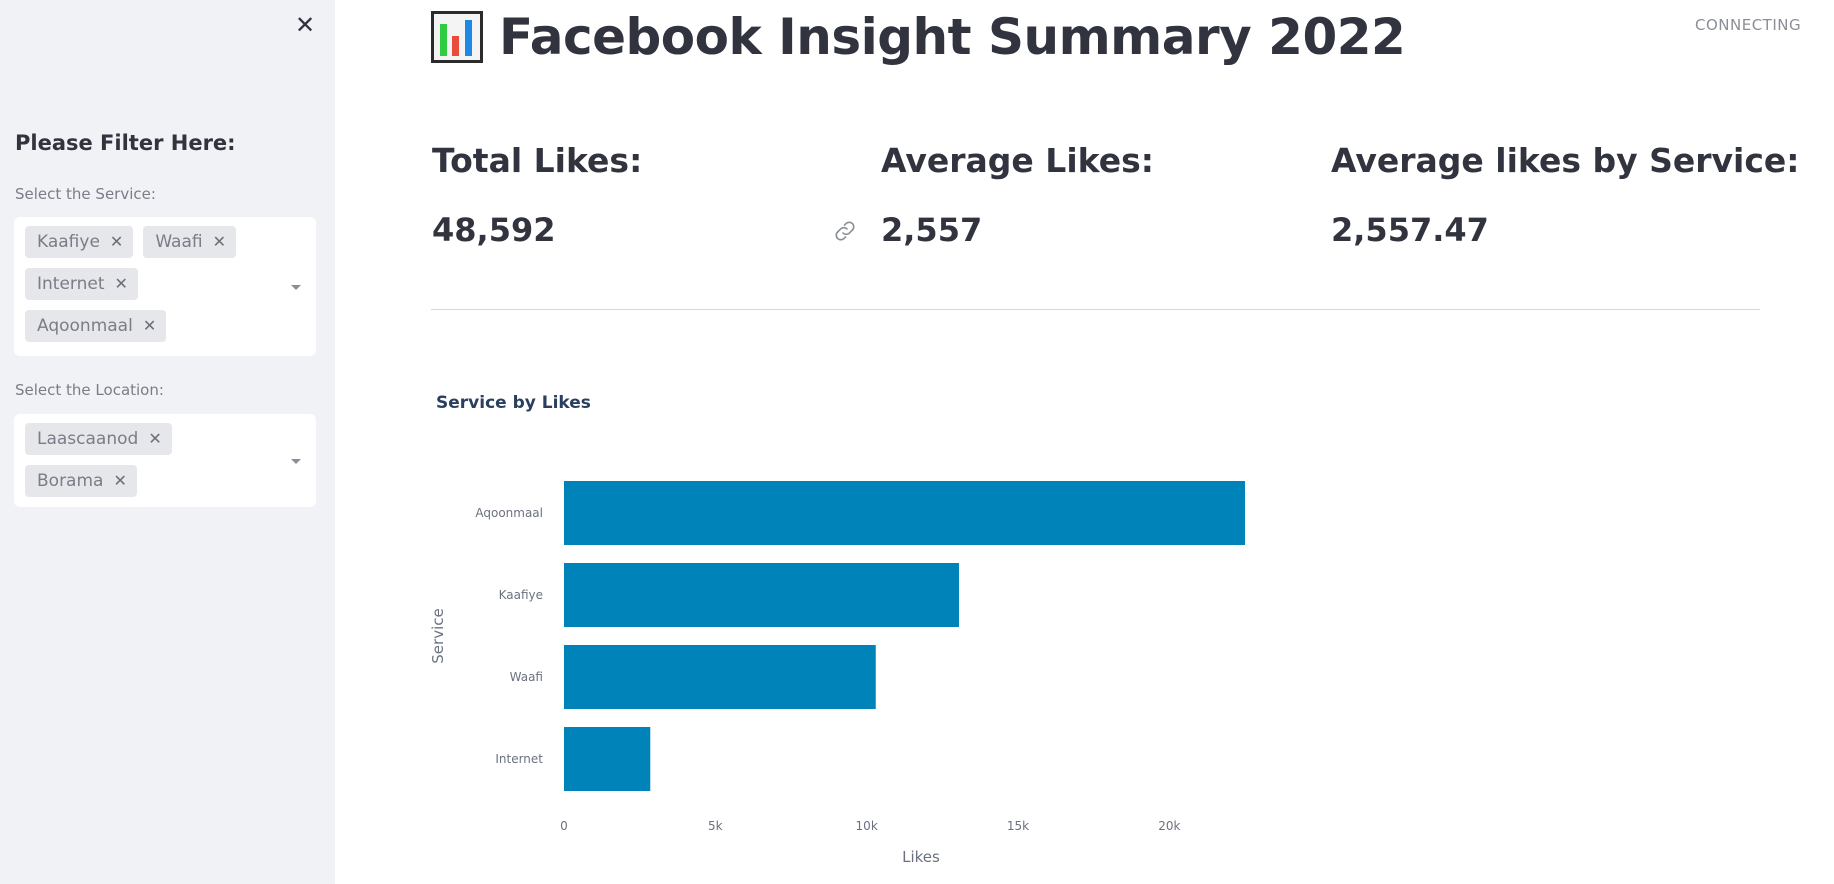 Image resolution: width=1834 pixels, height=884 pixels. Describe the element at coordinates (125, 143) in the screenshot. I see `sidebar-title: Please Filter Here:` at that location.